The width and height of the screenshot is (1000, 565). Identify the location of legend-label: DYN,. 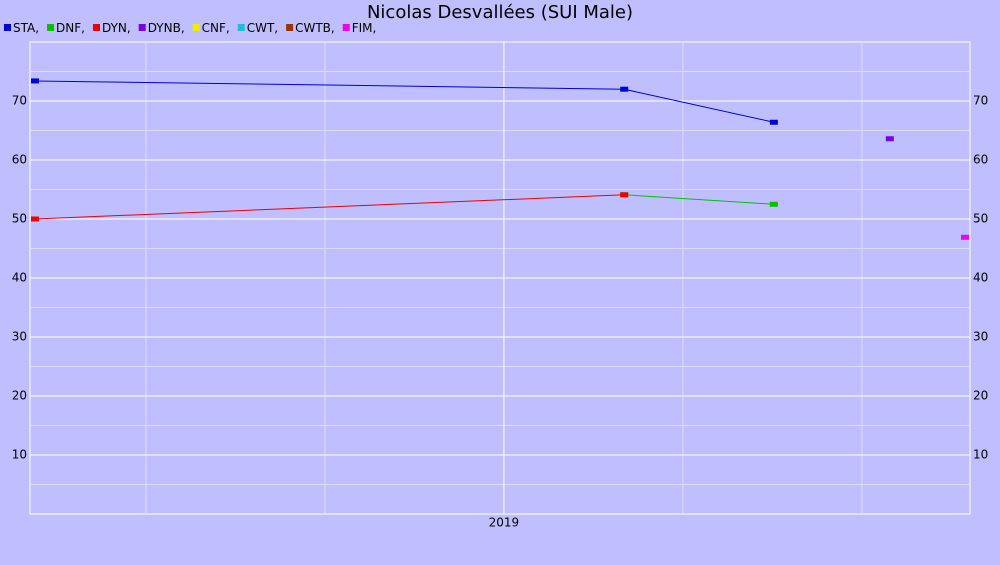
(116, 28).